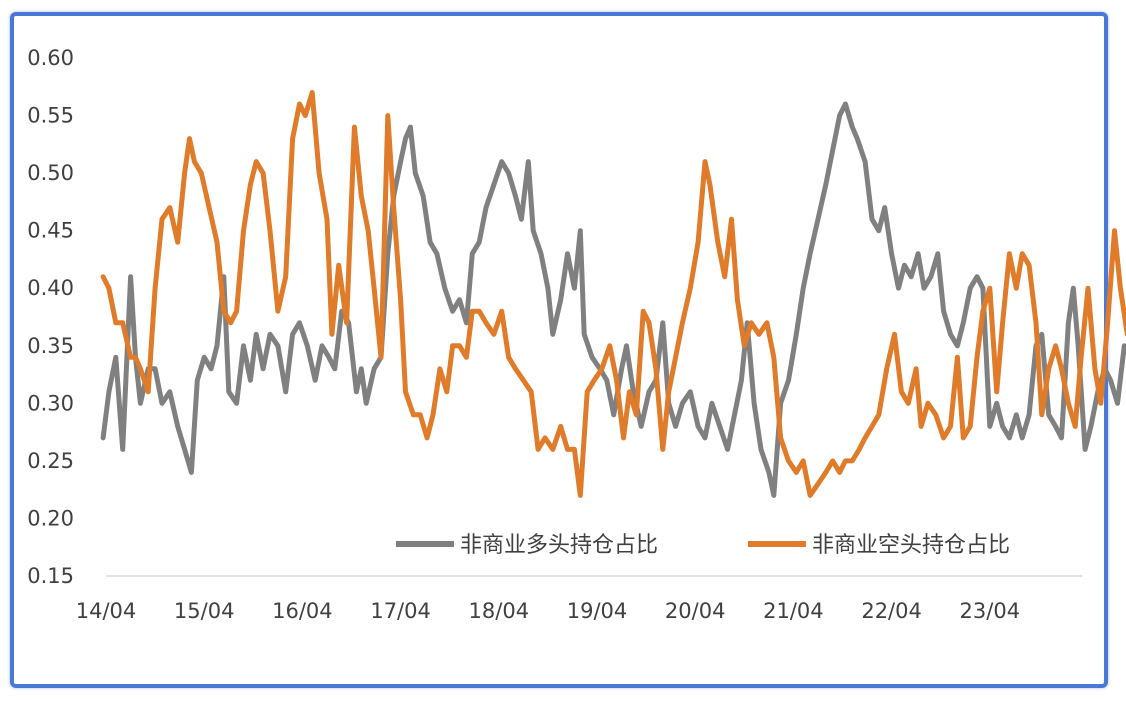 The height and width of the screenshot is (702, 1126). I want to click on x-tick-label: 23/04, so click(990, 611).